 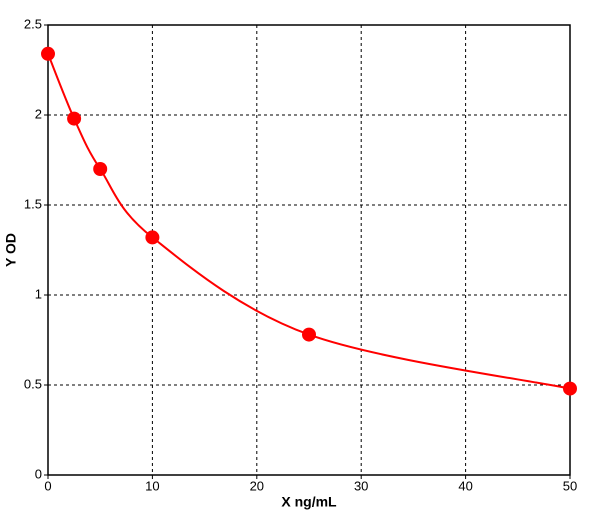 What do you see at coordinates (33, 23) in the screenshot?
I see `y-tick-label: 2.5` at bounding box center [33, 23].